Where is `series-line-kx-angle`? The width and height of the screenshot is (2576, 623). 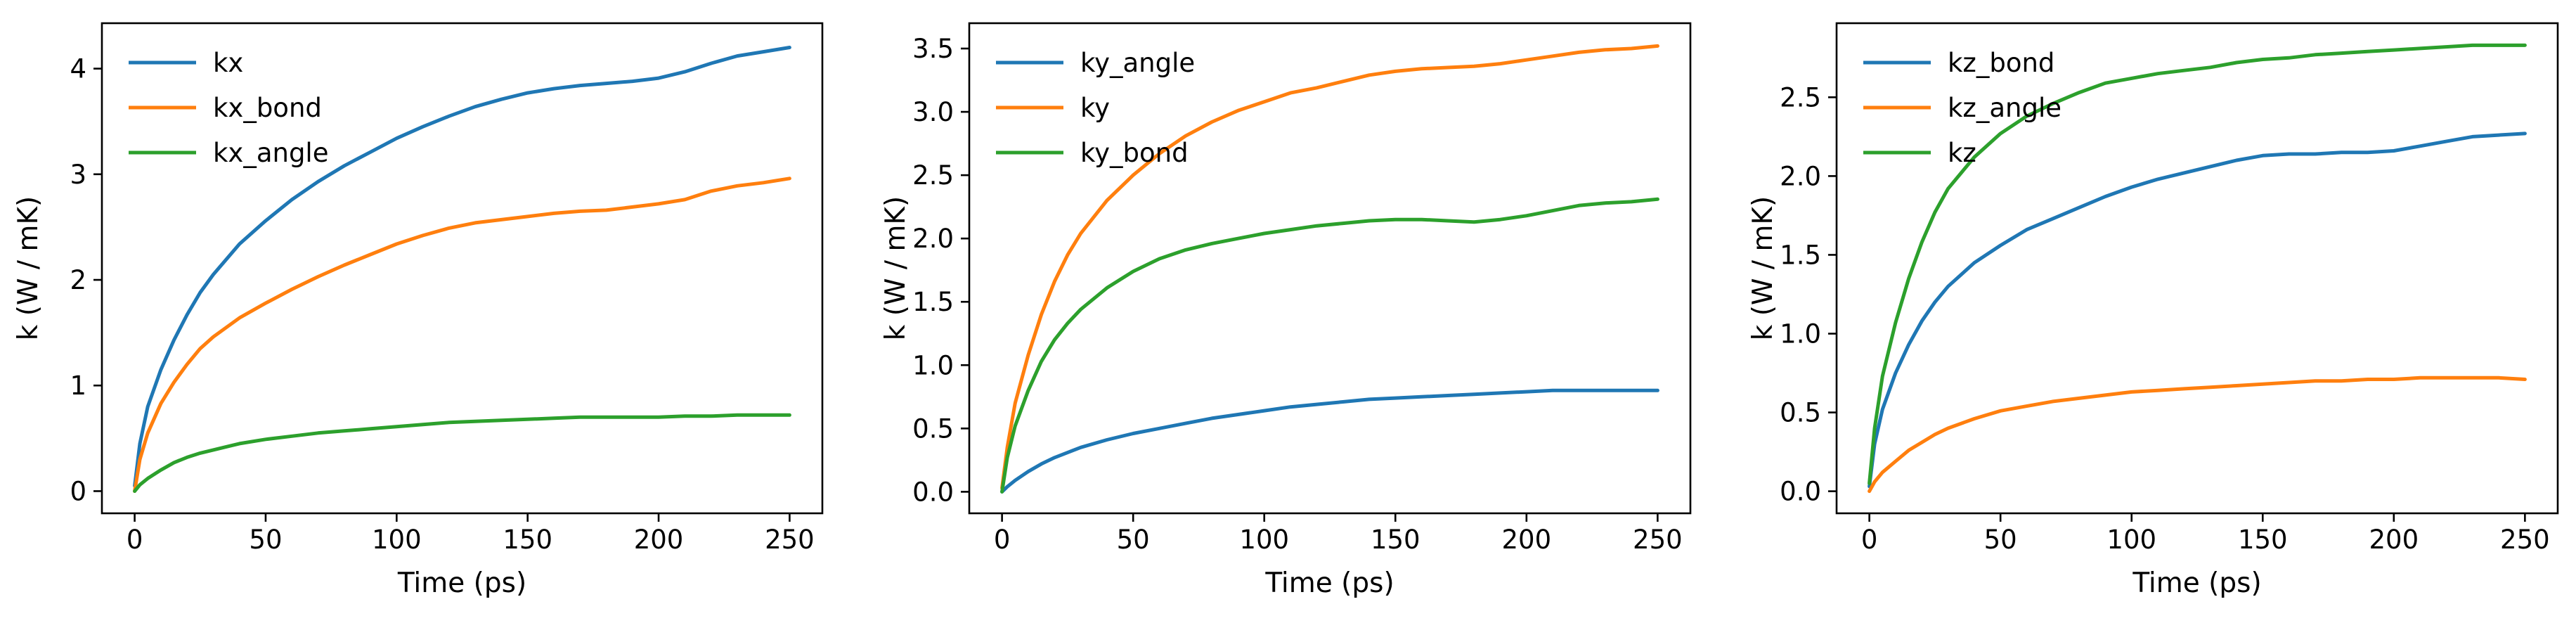
series-line-kx-angle is located at coordinates (462, 453).